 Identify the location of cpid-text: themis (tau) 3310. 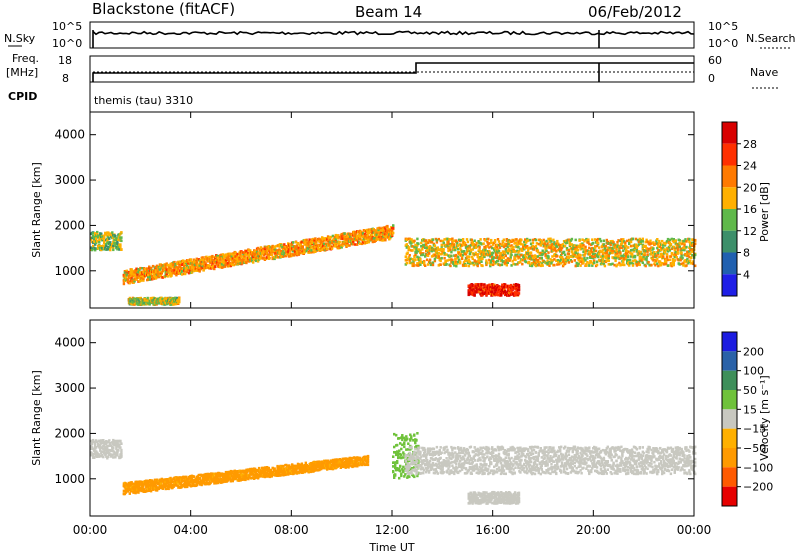
(143, 100).